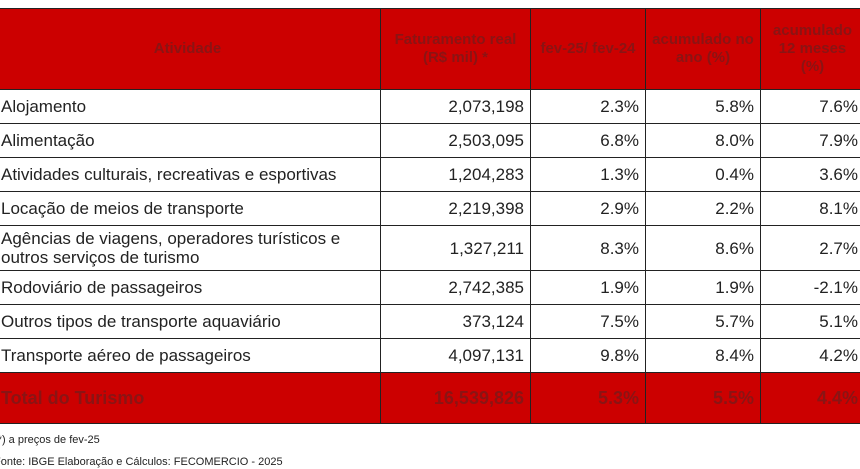  I want to click on total-twelve-month: 4.4%, so click(810, 398).